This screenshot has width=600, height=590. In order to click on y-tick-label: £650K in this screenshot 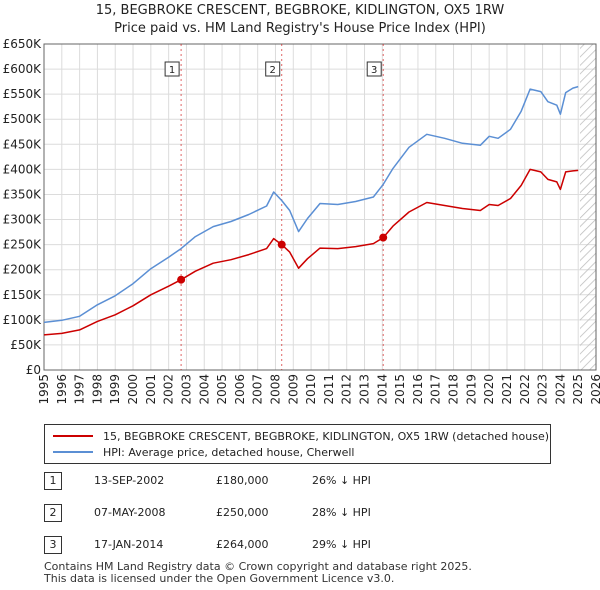, I will do `click(23, 44)`.